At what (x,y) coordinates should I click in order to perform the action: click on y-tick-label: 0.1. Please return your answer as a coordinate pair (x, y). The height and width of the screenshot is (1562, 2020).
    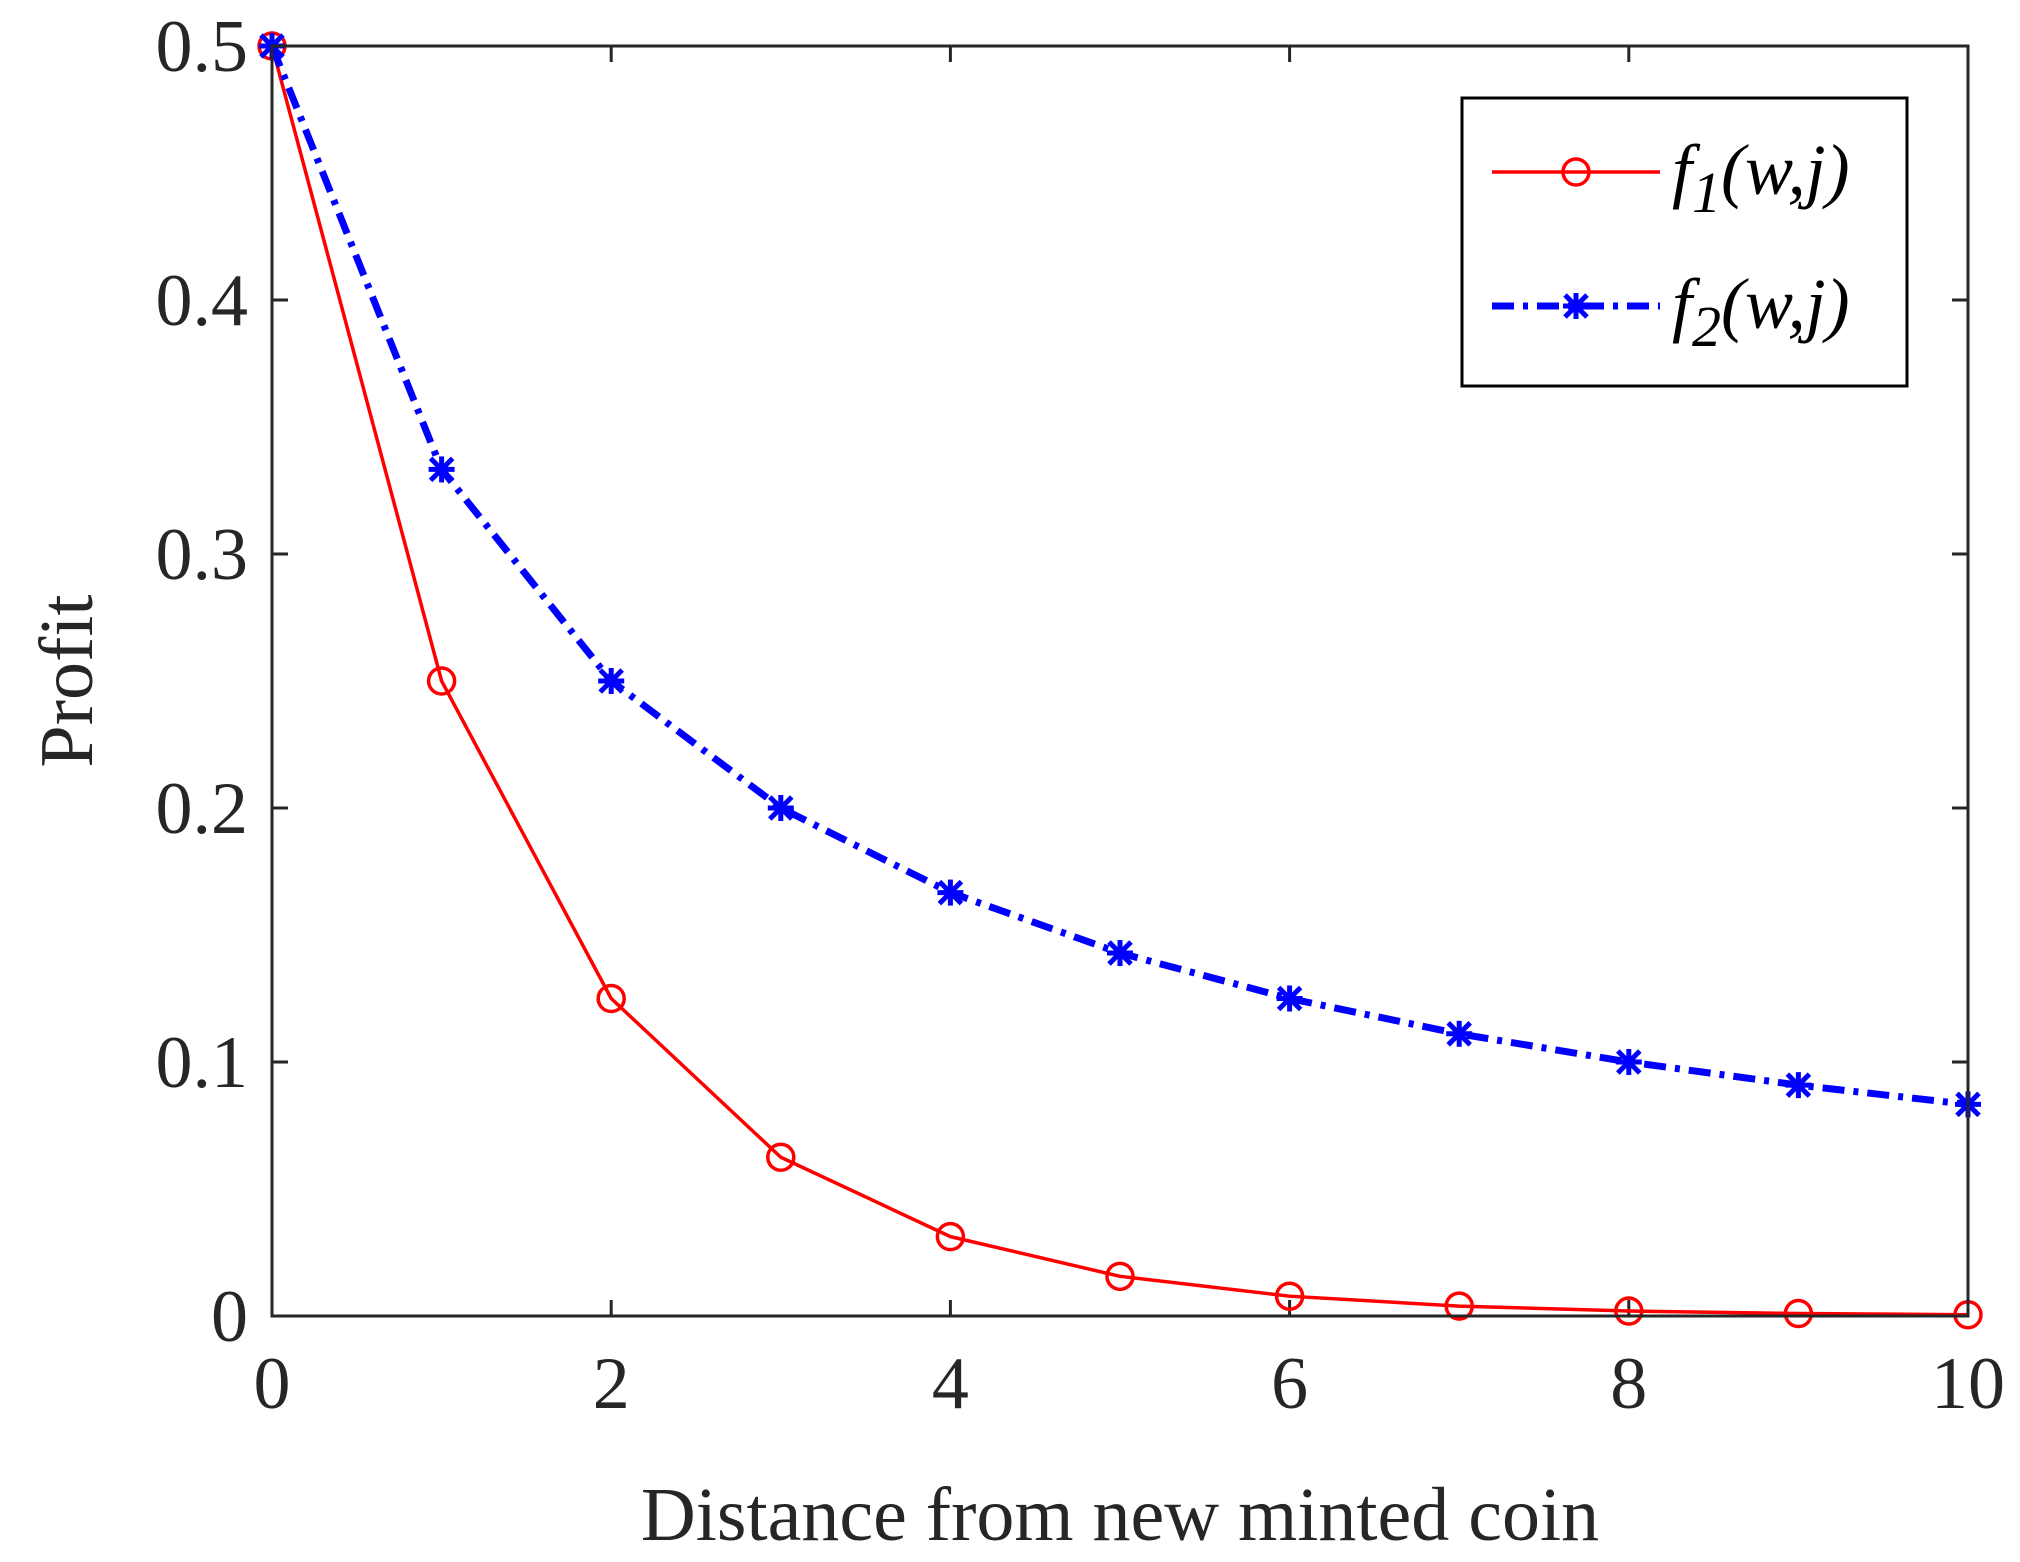
    Looking at the image, I should click on (202, 1063).